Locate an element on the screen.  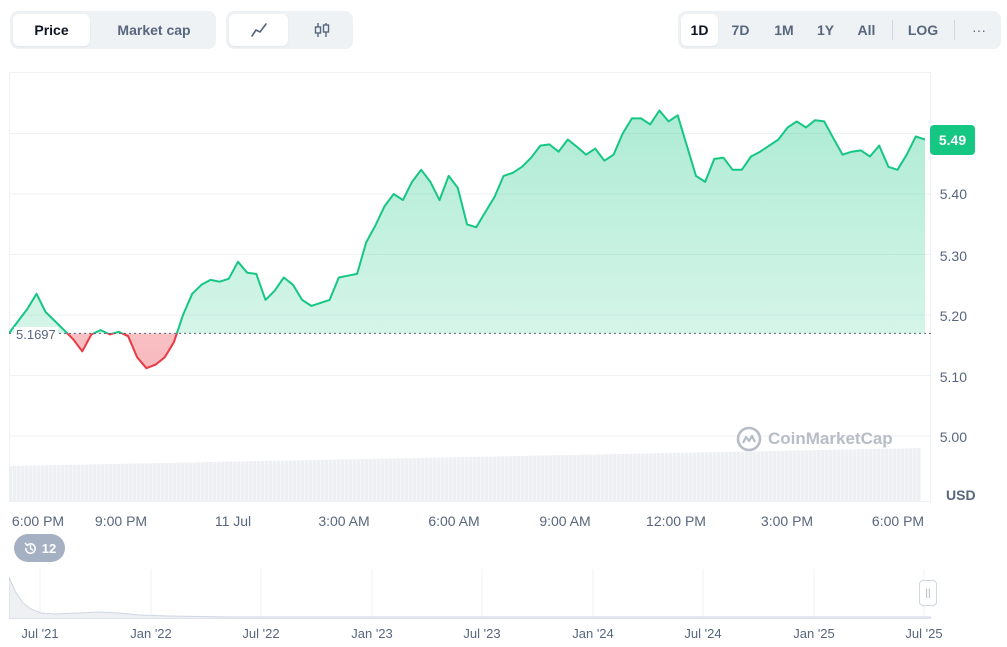
more-options-button: ··· is located at coordinates (979, 30).